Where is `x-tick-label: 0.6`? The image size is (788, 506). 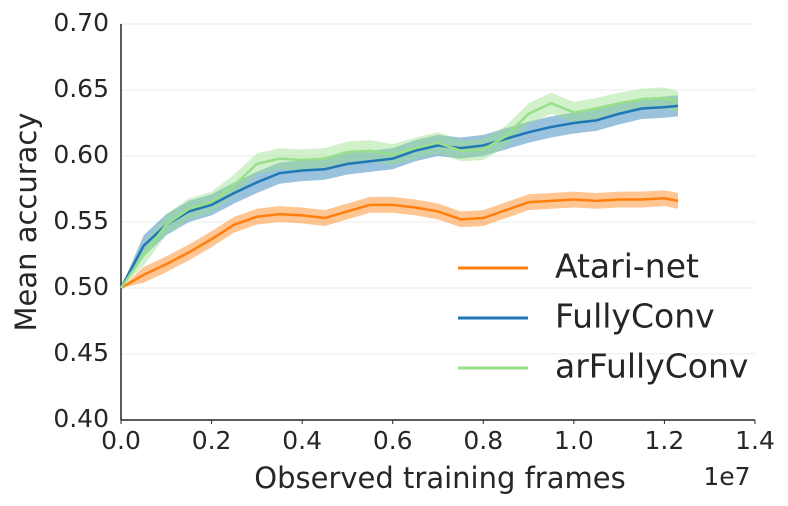
x-tick-label: 0.6 is located at coordinates (393, 440).